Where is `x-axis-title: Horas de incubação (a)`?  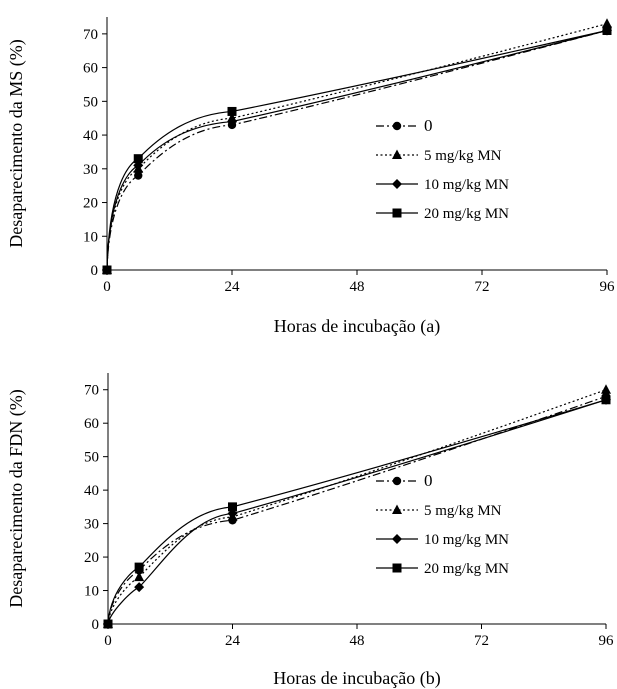 x-axis-title: Horas de incubação (a) is located at coordinates (357, 326).